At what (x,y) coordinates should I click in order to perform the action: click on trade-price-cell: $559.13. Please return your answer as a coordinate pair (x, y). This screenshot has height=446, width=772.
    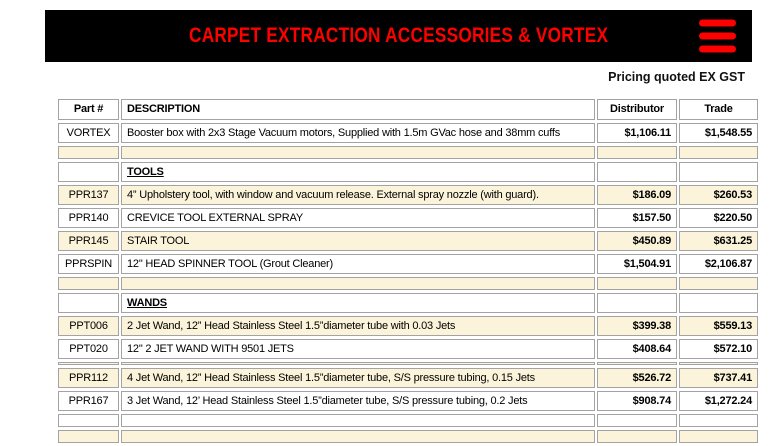
    Looking at the image, I should click on (718, 326).